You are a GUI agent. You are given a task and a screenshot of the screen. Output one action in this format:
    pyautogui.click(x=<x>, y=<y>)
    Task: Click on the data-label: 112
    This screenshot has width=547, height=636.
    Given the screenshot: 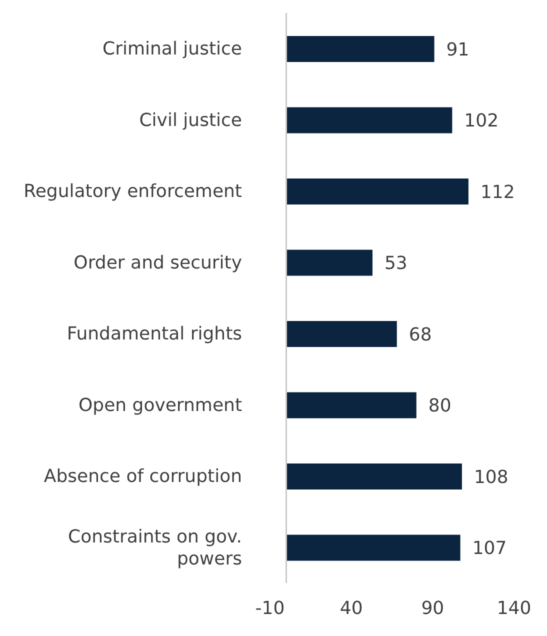 What is the action you would take?
    pyautogui.click(x=497, y=192)
    